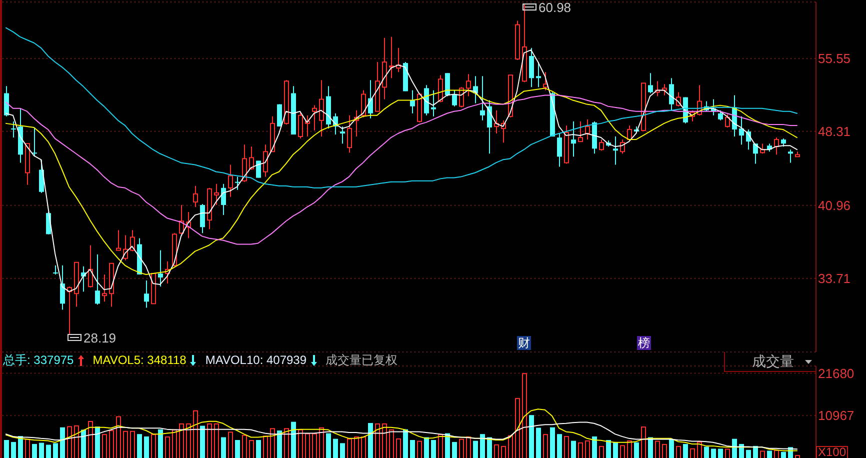 The height and width of the screenshot is (458, 866). Describe the element at coordinates (38, 360) in the screenshot. I see `annotation: 总手: 337975` at that location.